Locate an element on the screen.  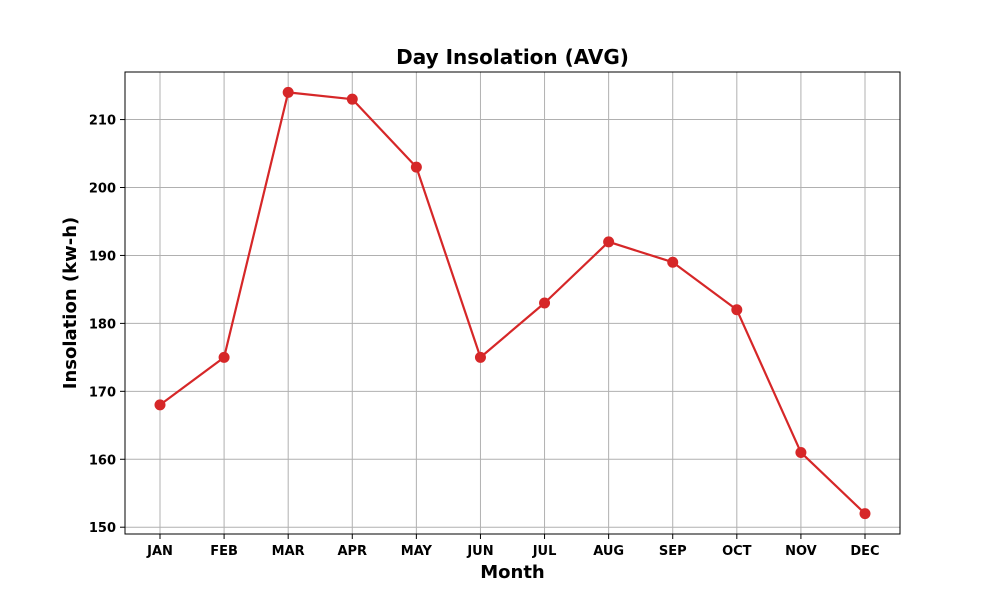
x-tick-label: MAY is located at coordinates (417, 551).